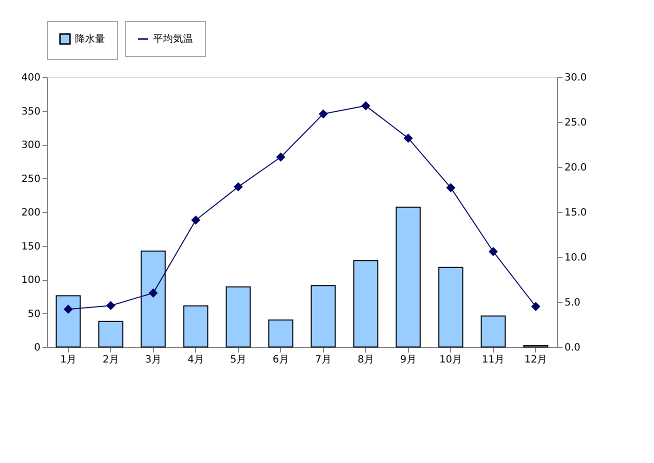 This screenshot has height=463, width=654. What do you see at coordinates (575, 258) in the screenshot?
I see `y2-tick-label: 10.0` at bounding box center [575, 258].